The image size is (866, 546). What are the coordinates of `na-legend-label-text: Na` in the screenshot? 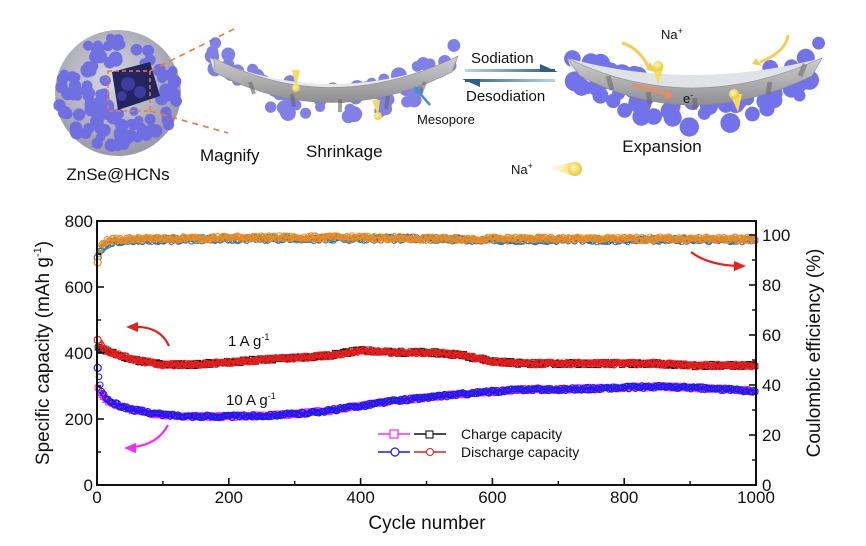 It's located at (519, 169).